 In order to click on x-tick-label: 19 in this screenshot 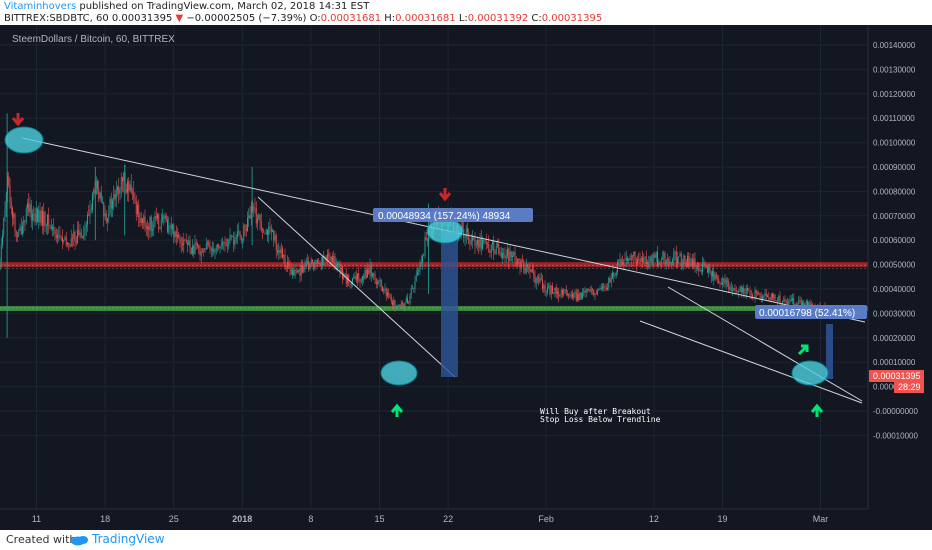, I will do `click(722, 519)`.